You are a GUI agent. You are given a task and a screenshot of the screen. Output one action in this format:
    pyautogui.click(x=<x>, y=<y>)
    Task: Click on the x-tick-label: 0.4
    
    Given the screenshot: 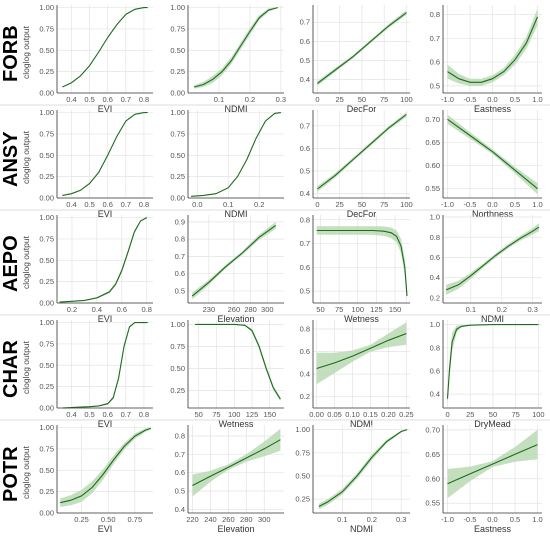 What is the action you would take?
    pyautogui.click(x=71, y=204)
    